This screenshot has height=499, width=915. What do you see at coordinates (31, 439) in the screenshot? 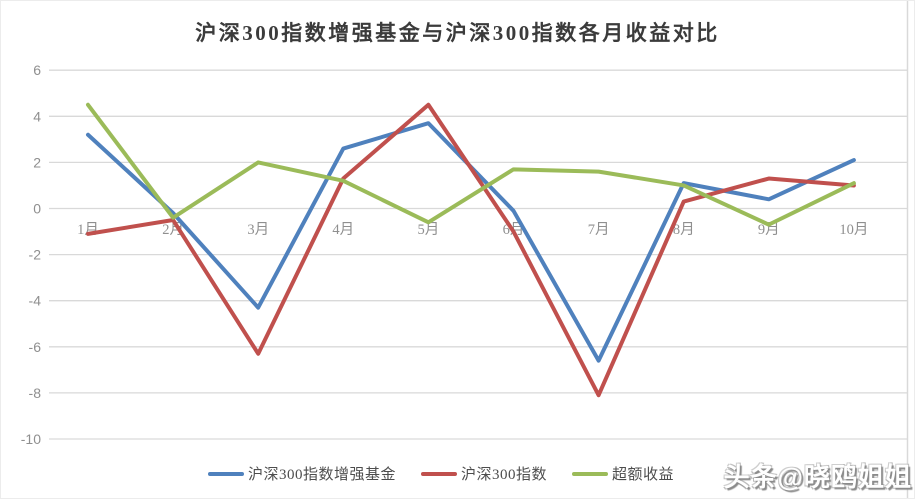
I see `y-axis-tick-label: -10` at bounding box center [31, 439].